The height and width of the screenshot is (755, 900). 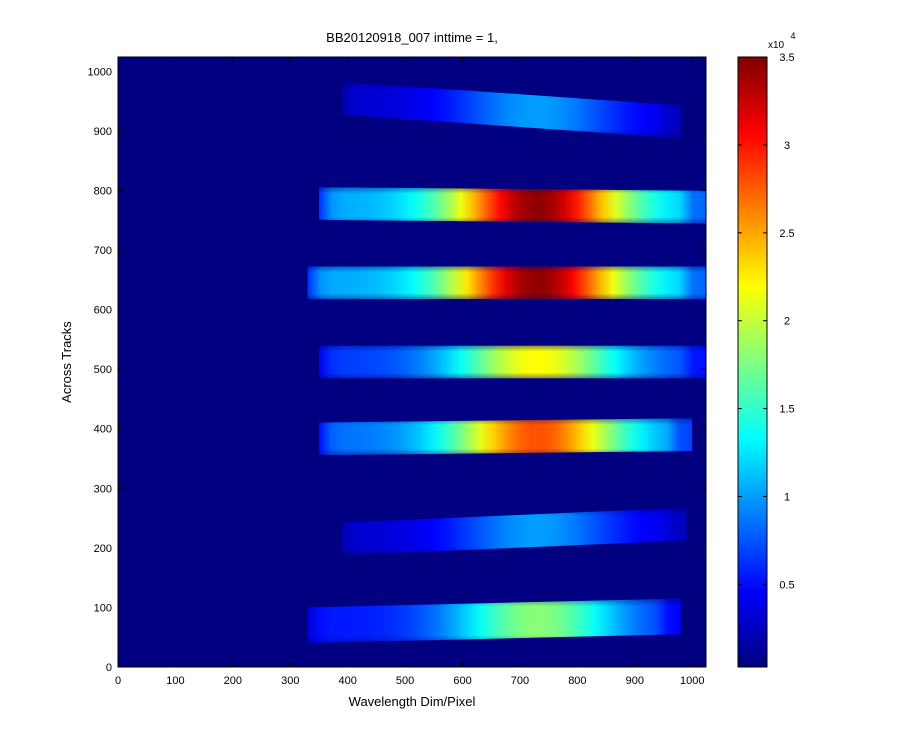 I want to click on y-tick-label: 100, so click(x=103, y=608).